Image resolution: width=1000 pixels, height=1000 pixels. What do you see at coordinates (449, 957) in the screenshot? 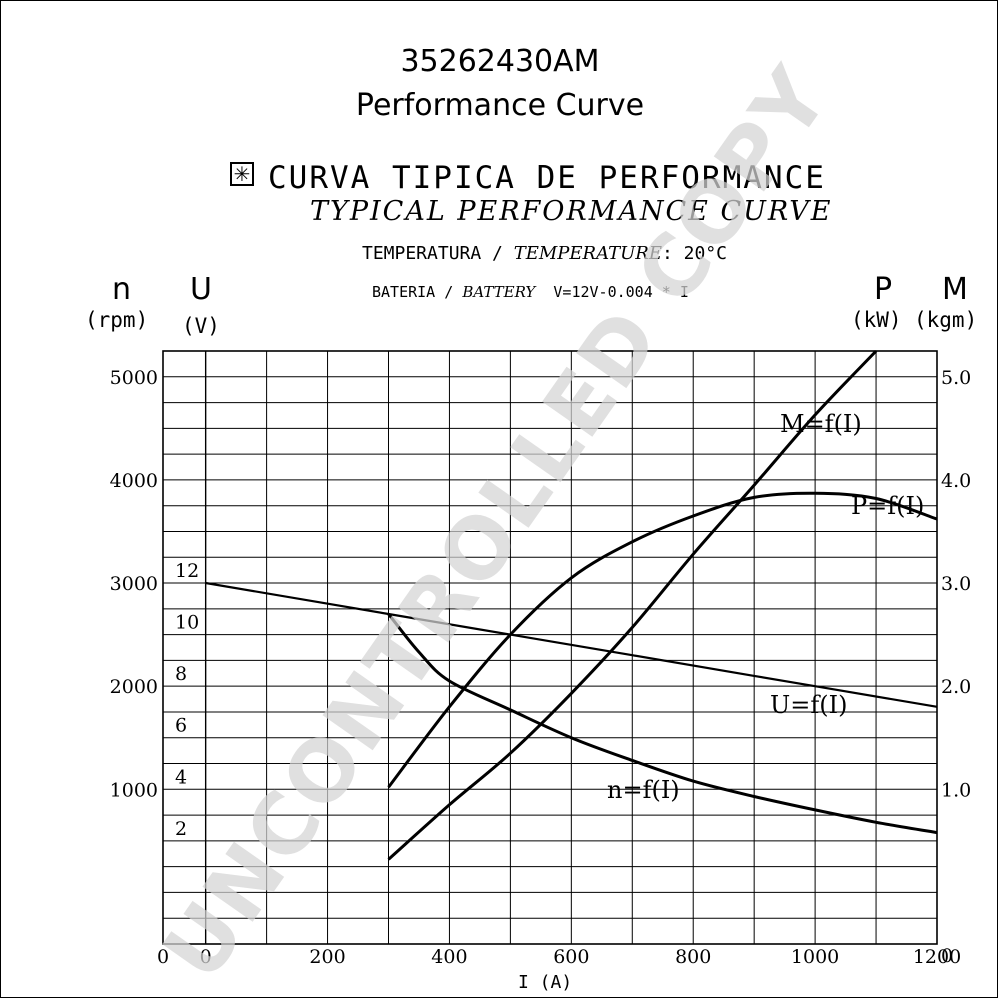
I see `x-tick-label: 400` at bounding box center [449, 957].